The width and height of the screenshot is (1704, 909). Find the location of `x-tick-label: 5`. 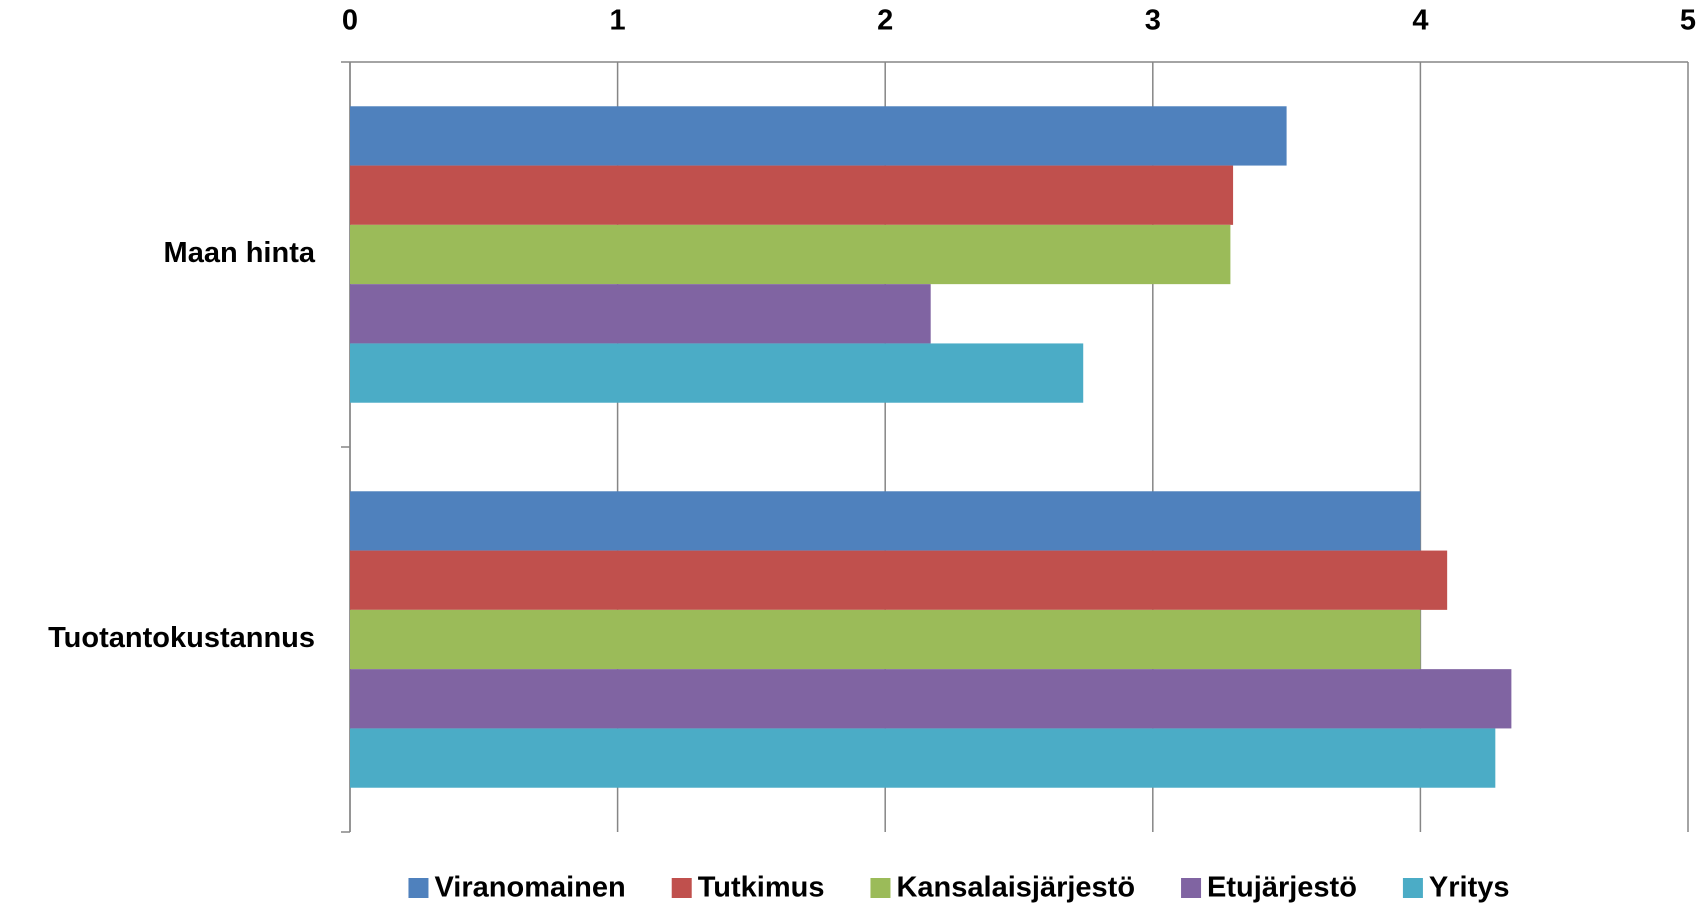

x-tick-label: 5 is located at coordinates (1688, 21).